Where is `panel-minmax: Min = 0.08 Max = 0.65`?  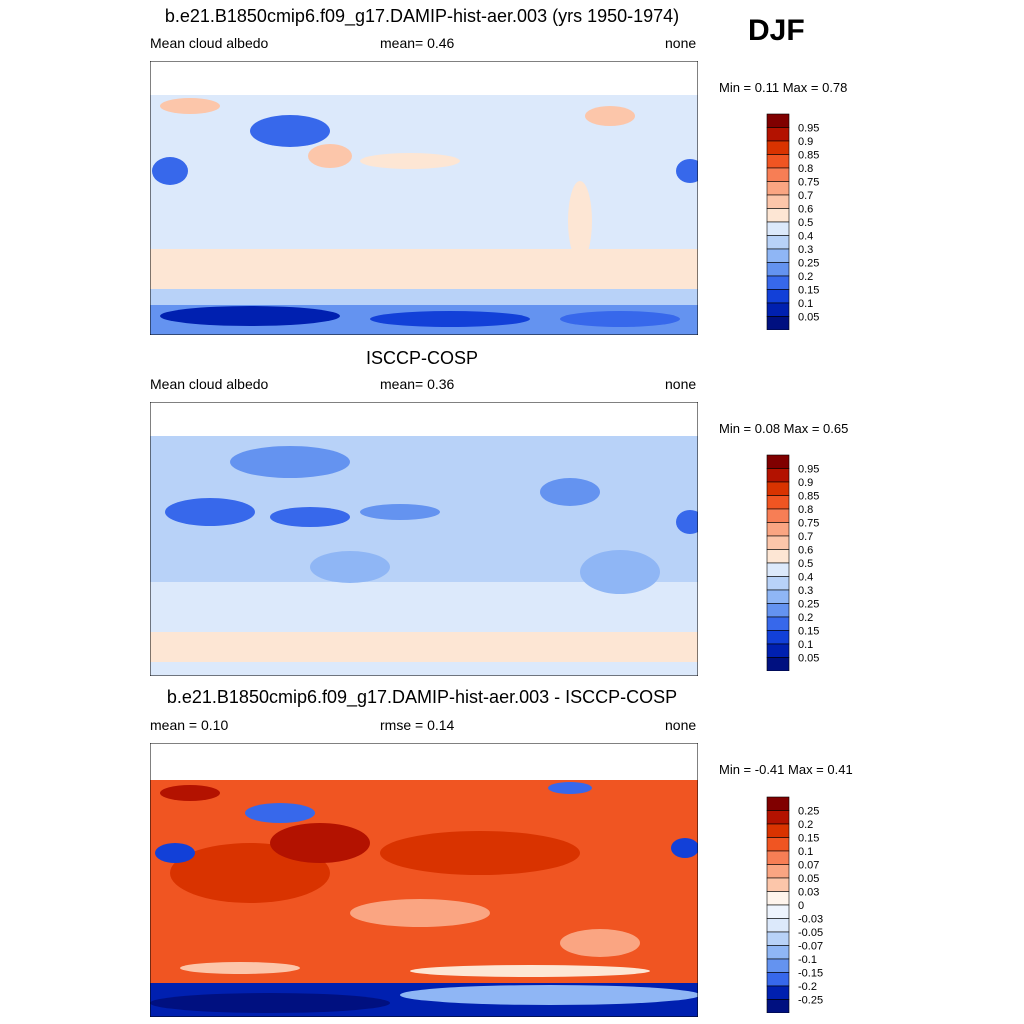 panel-minmax: Min = 0.08 Max = 0.65 is located at coordinates (784, 428).